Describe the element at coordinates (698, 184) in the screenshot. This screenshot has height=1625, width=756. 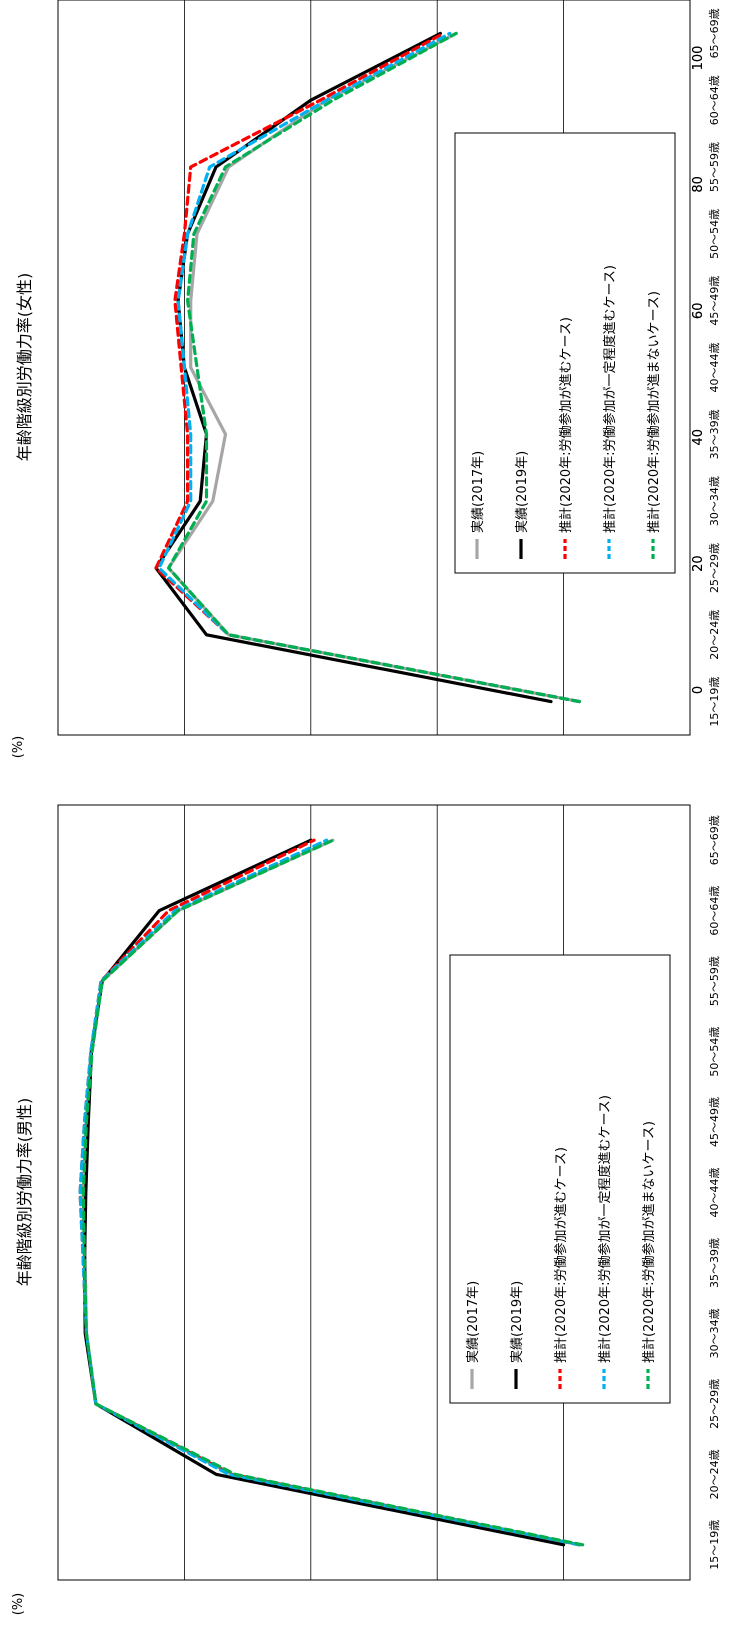
I see `y-tick-label: 80` at that location.